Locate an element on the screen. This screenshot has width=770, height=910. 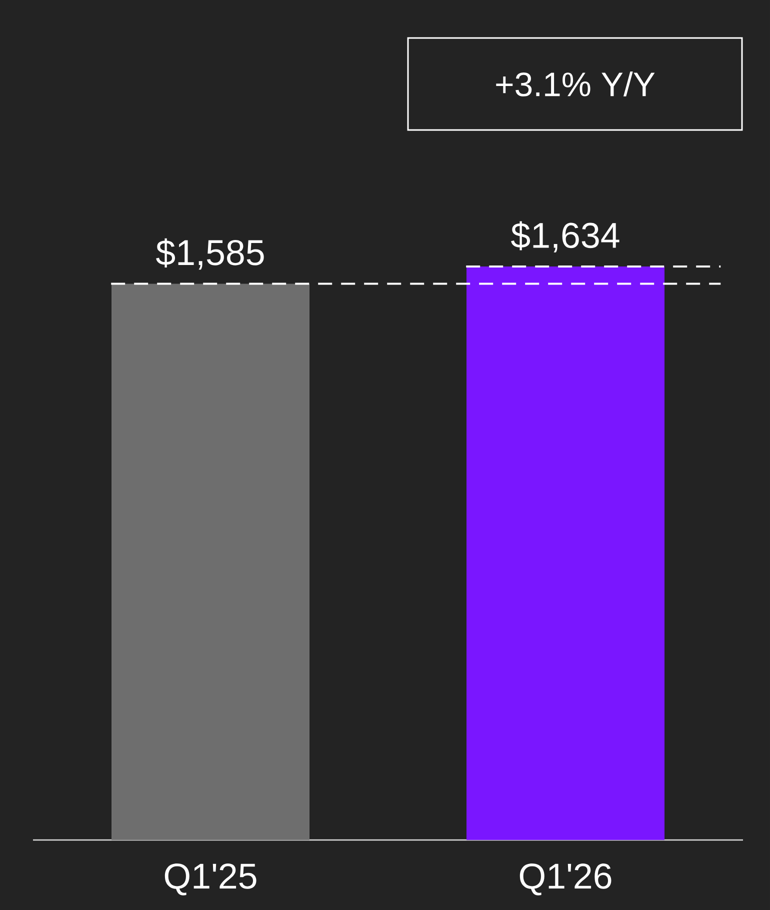
x-tick-label: Q1'25 is located at coordinates (210, 880).